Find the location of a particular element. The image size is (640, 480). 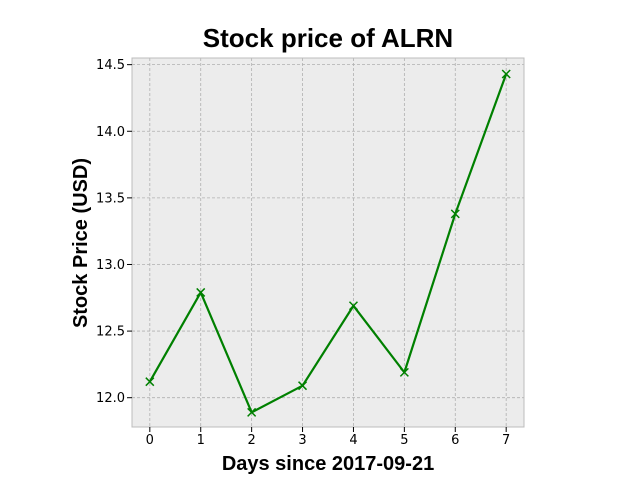

x-tick-label: 5 is located at coordinates (404, 440).